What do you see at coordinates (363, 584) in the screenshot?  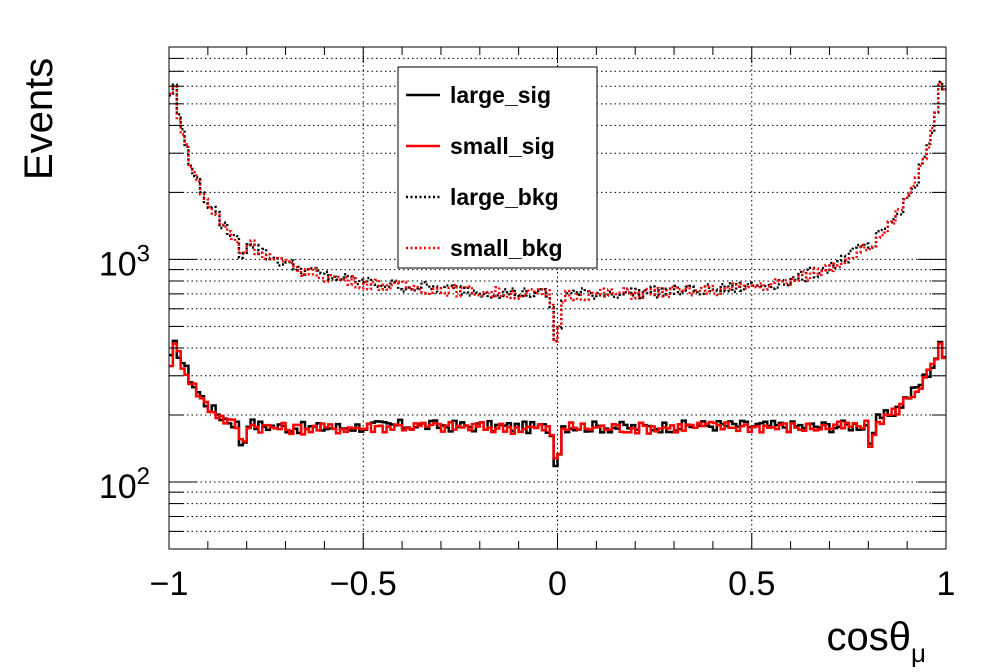 I see `x-tick-label: −0.5` at bounding box center [363, 584].